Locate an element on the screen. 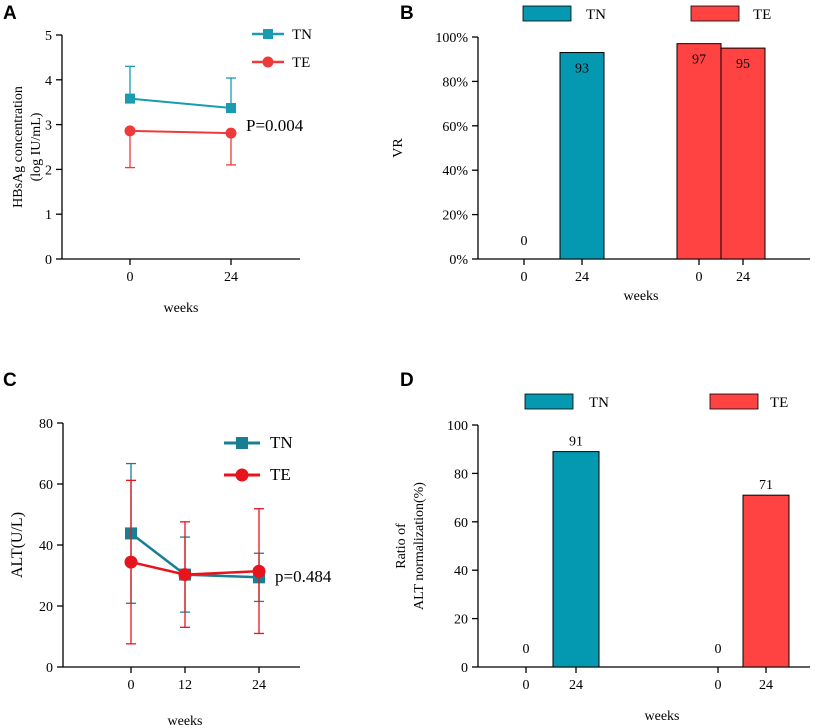 The image size is (816, 728). y-tick-label: 100 is located at coordinates (457, 426).